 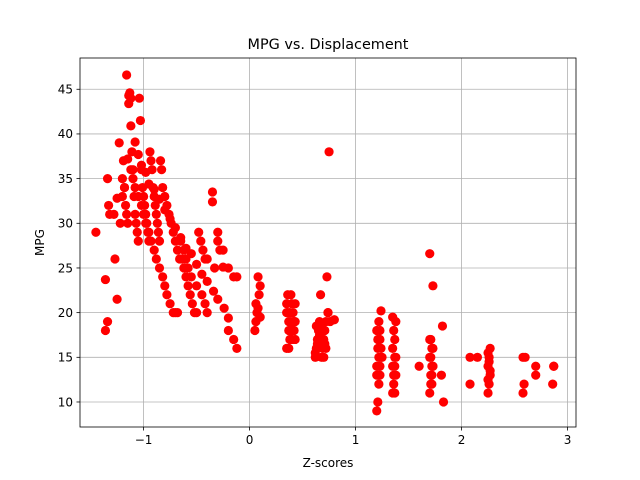 I want to click on x-tick-label: 0, so click(x=250, y=440).